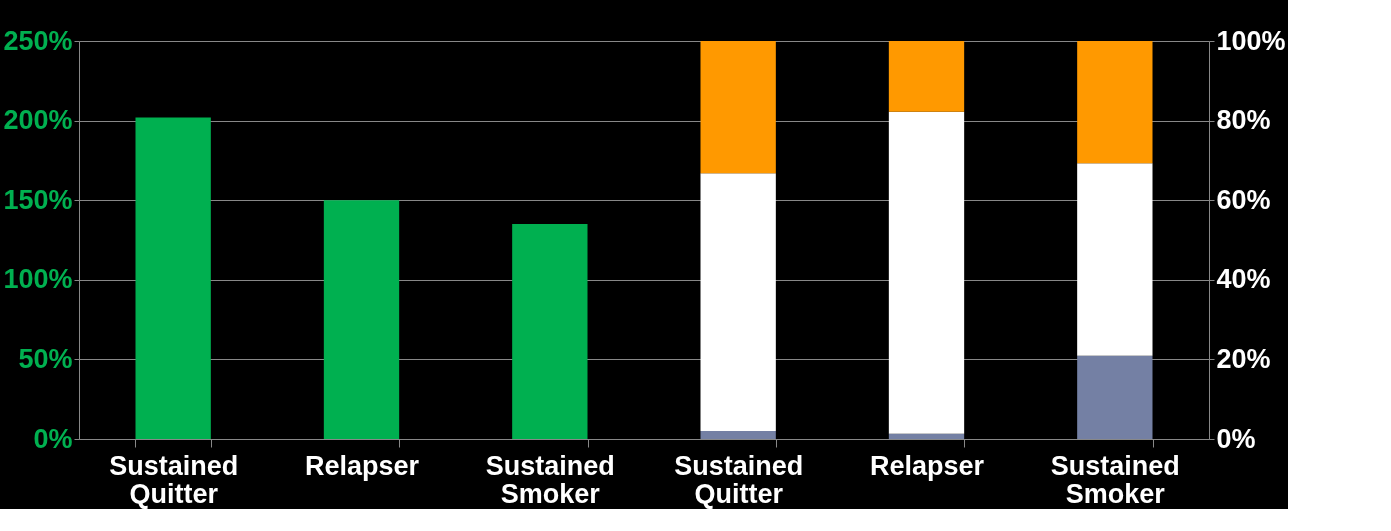 Image resolution: width=1391 pixels, height=531 pixels. What do you see at coordinates (1243, 120) in the screenshot?
I see `y2-tick-label: 80%` at bounding box center [1243, 120].